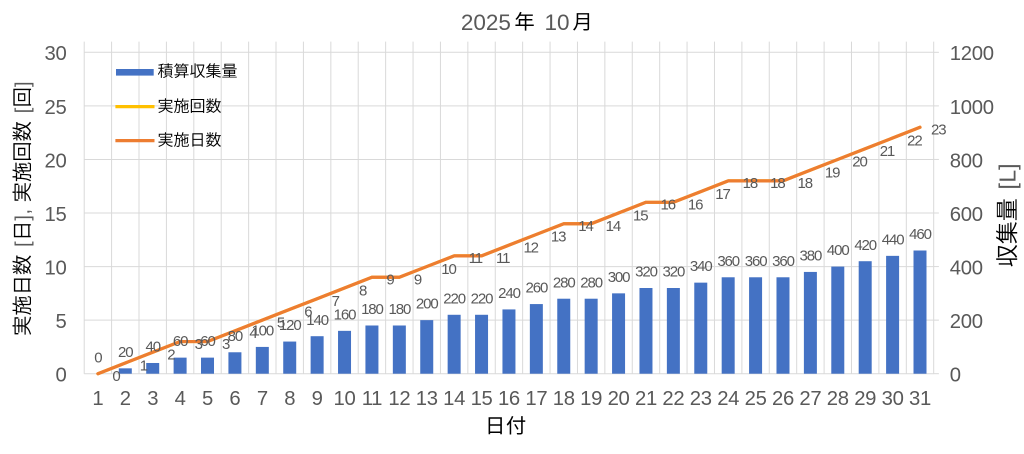 The width and height of the screenshot is (1024, 454). Describe the element at coordinates (427, 399) in the screenshot. I see `svg-text: 13` at that location.